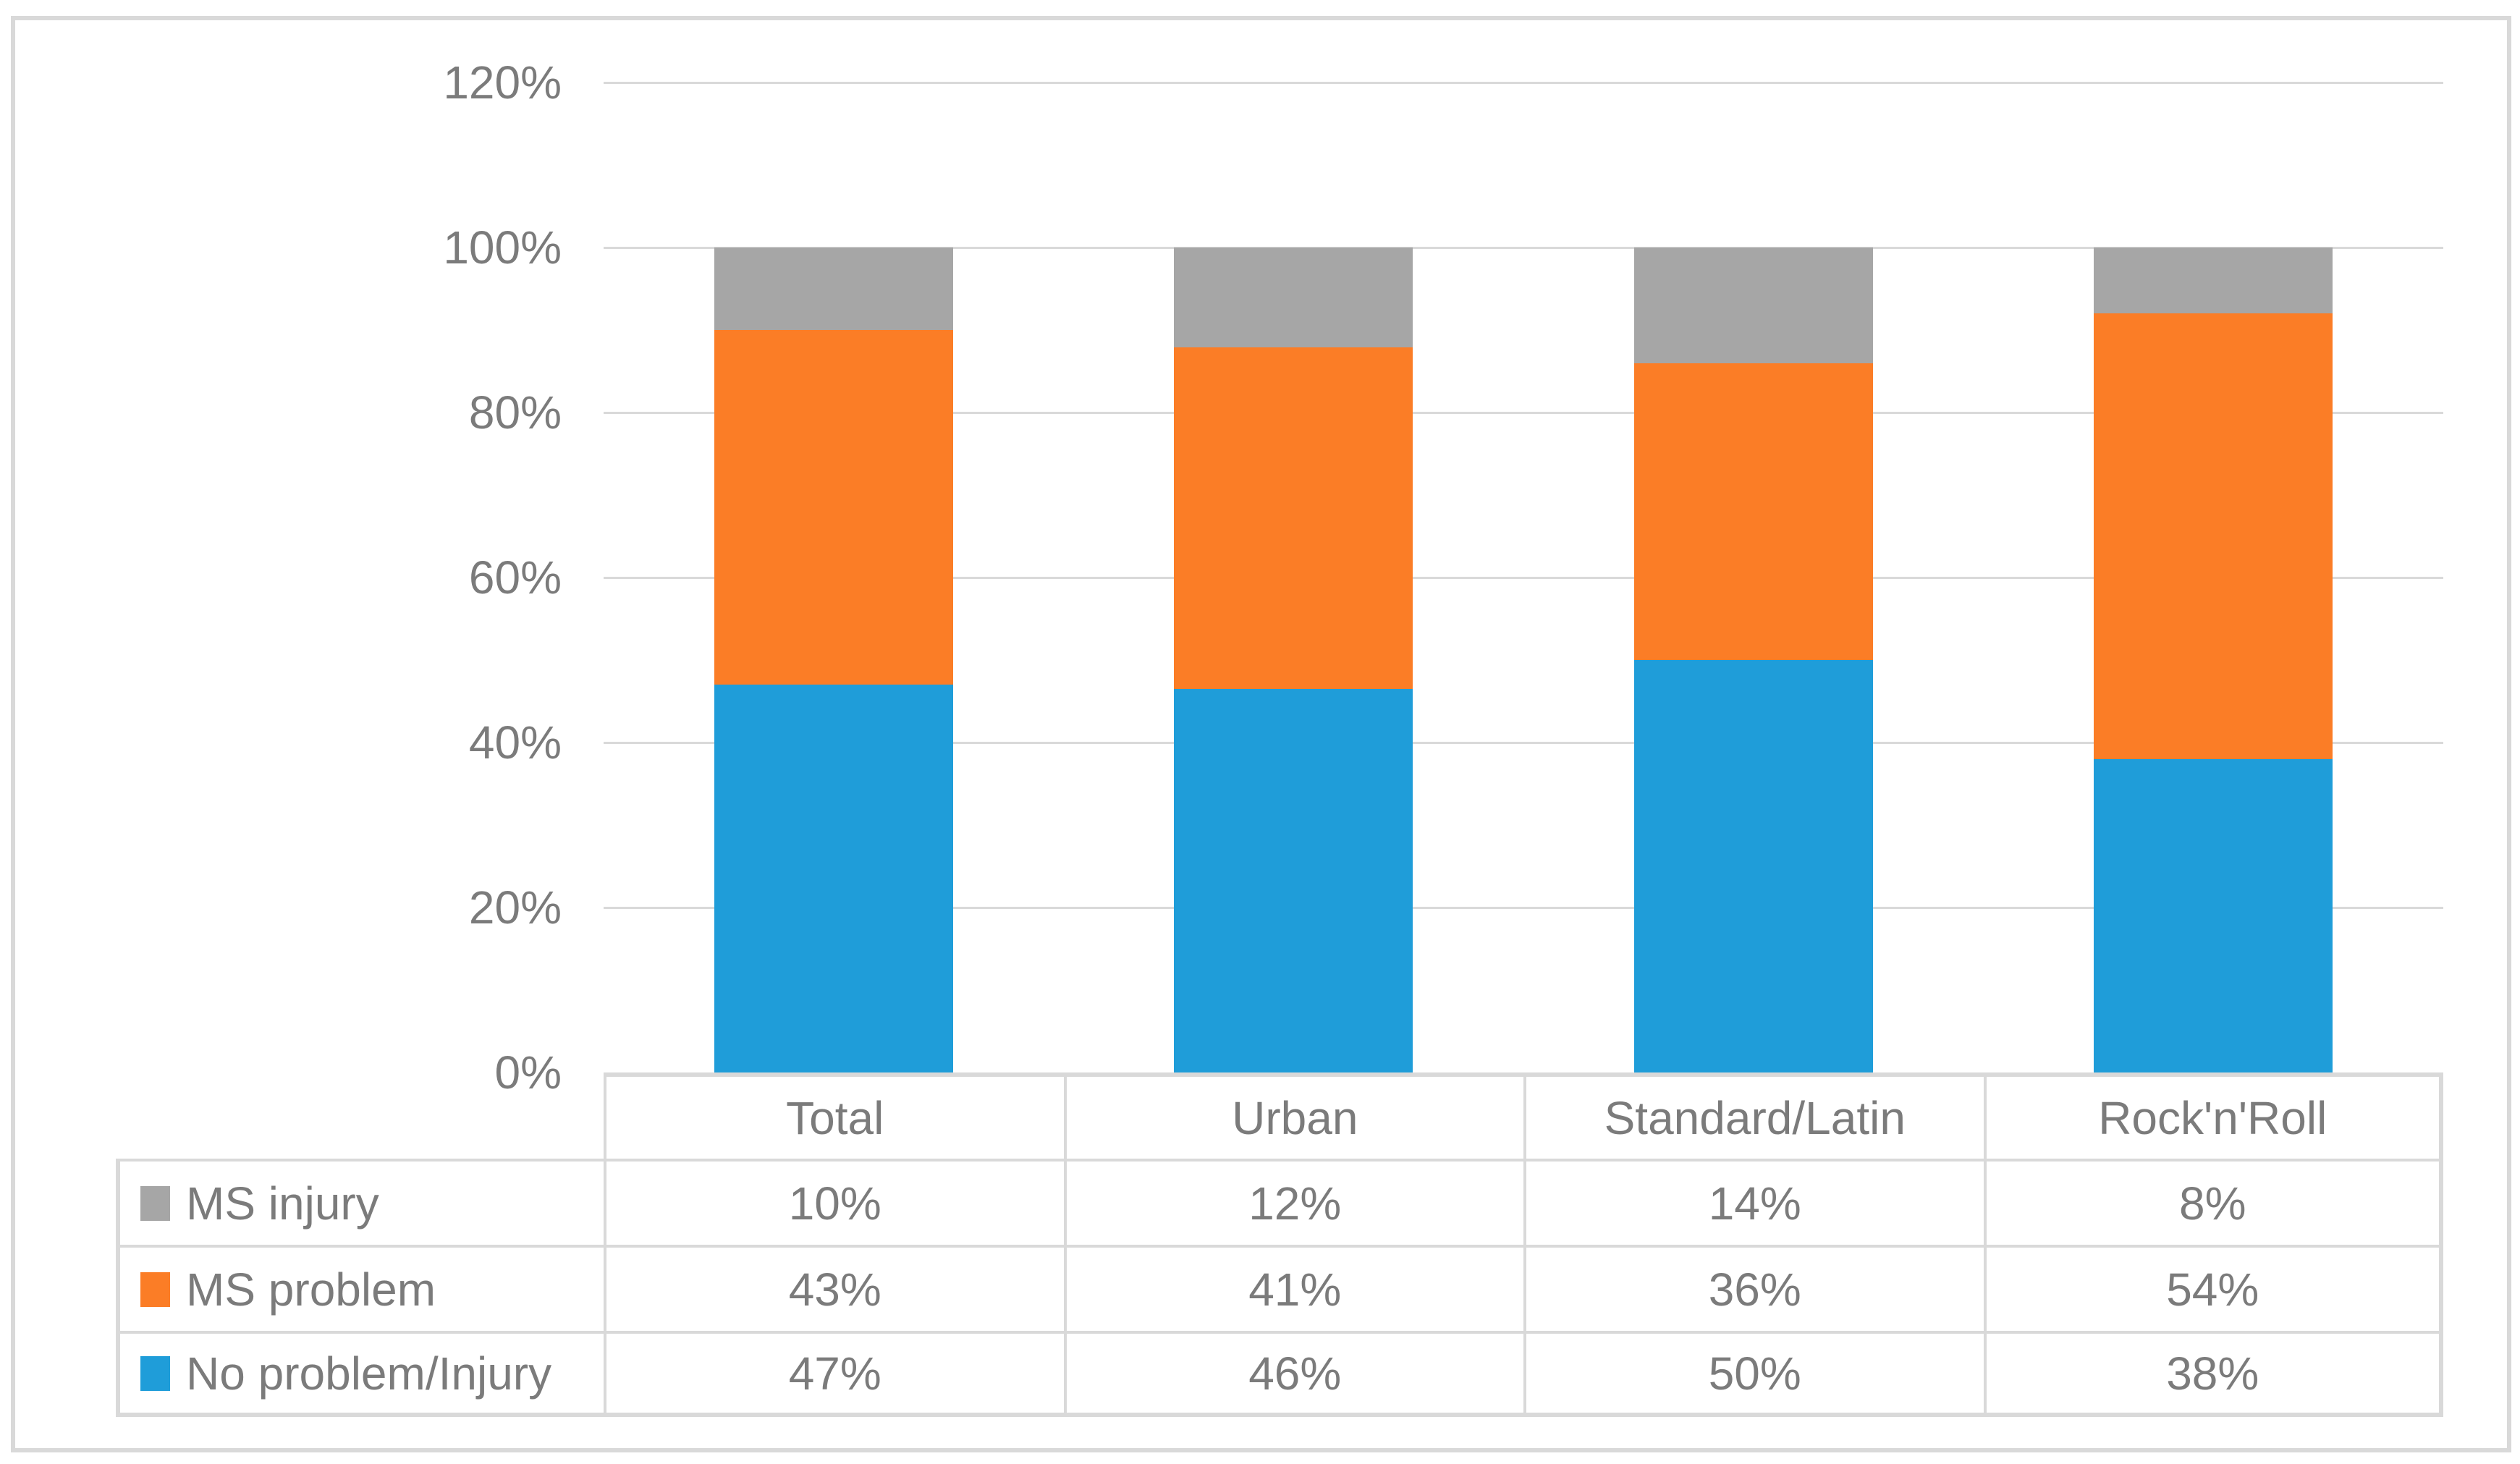 The height and width of the screenshot is (1464, 2520). I want to click on bar-segment-urban-no-problem-injury, so click(1293, 880).